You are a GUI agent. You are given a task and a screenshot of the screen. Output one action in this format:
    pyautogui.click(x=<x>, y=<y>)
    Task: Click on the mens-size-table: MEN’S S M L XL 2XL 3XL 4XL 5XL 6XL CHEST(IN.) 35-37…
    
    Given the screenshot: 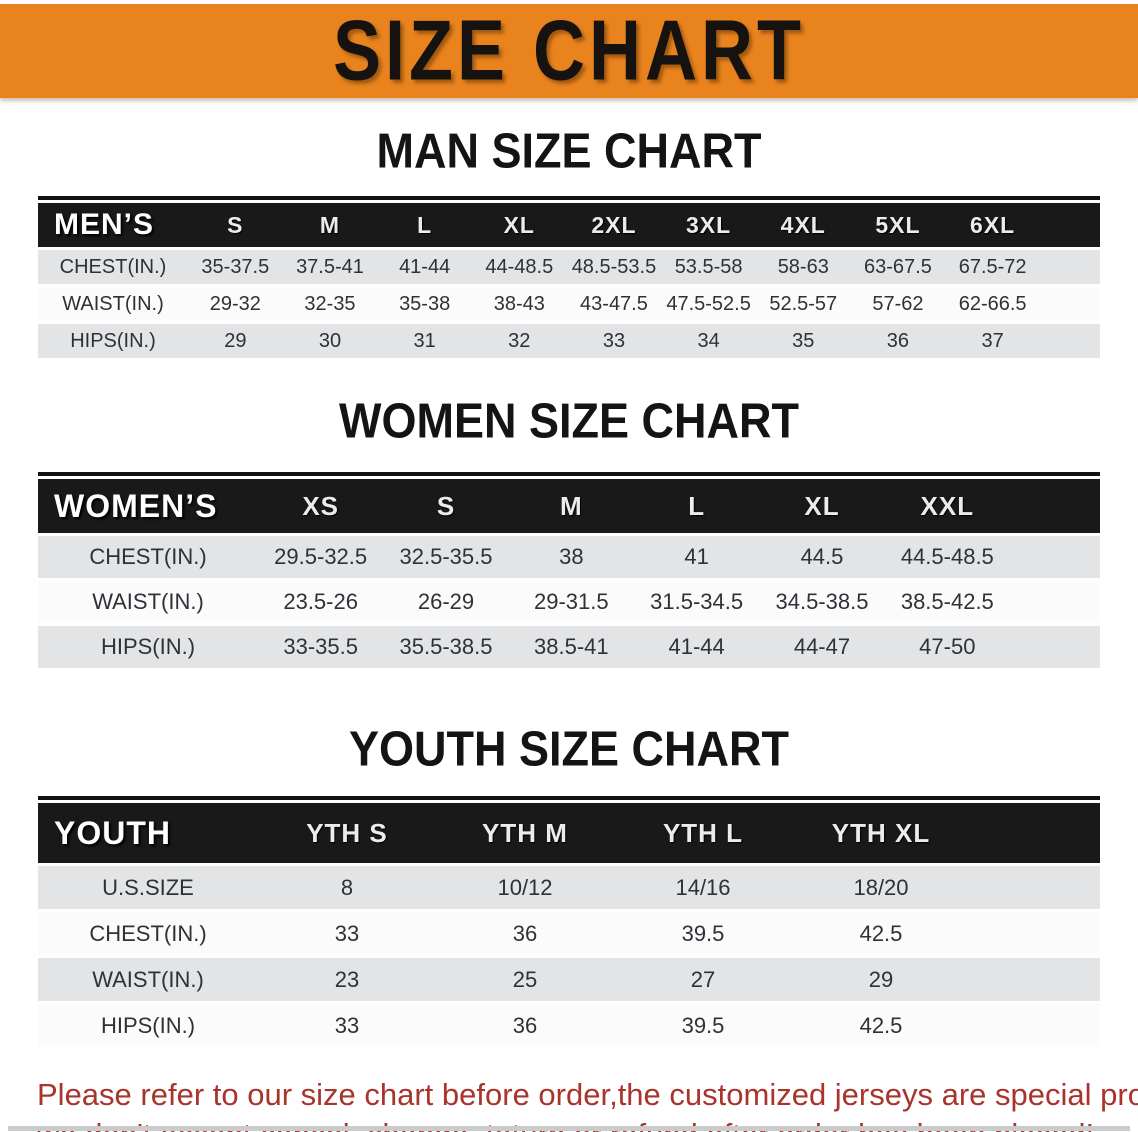 What is the action you would take?
    pyautogui.click(x=569, y=278)
    